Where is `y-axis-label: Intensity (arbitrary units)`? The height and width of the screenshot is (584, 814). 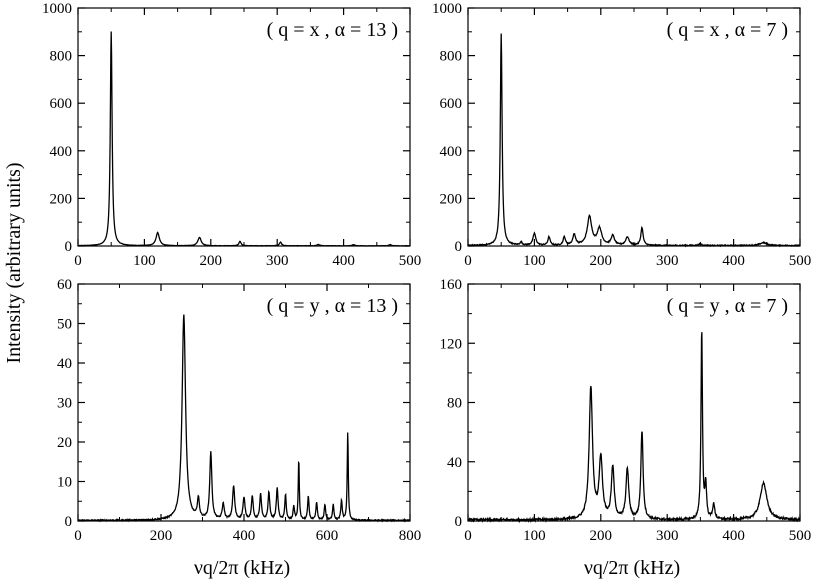 y-axis-label: Intensity (arbitrary units) is located at coordinates (14, 262).